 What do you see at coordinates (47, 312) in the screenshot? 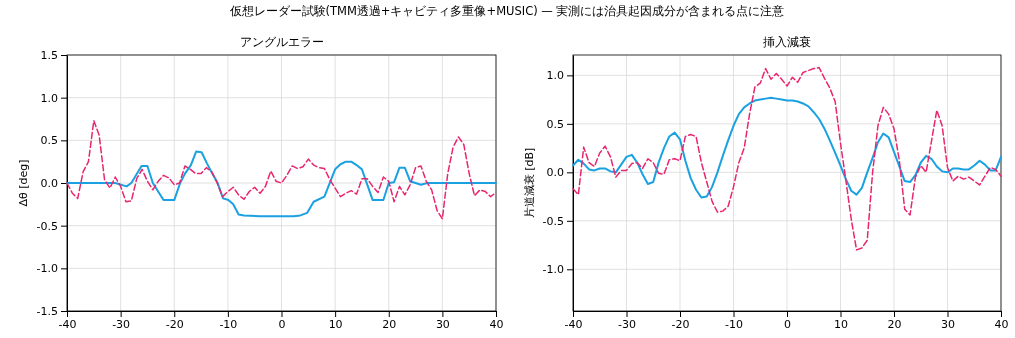
I see `y-tick-label: -1.5` at bounding box center [47, 312].